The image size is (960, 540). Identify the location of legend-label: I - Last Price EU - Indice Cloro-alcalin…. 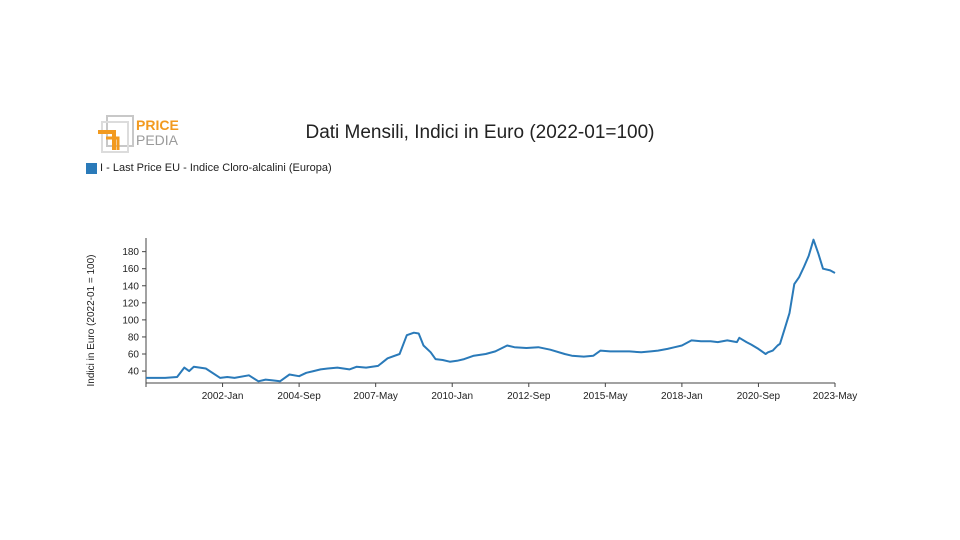
(216, 168).